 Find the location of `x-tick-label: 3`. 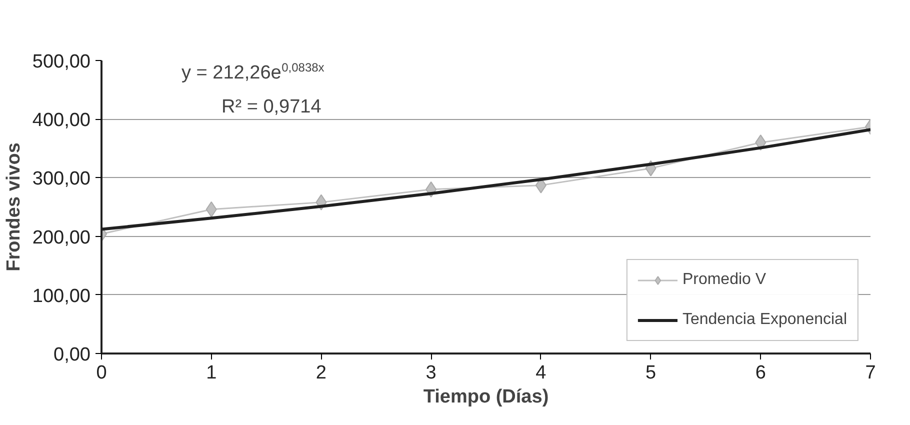

x-tick-label: 3 is located at coordinates (431, 373).